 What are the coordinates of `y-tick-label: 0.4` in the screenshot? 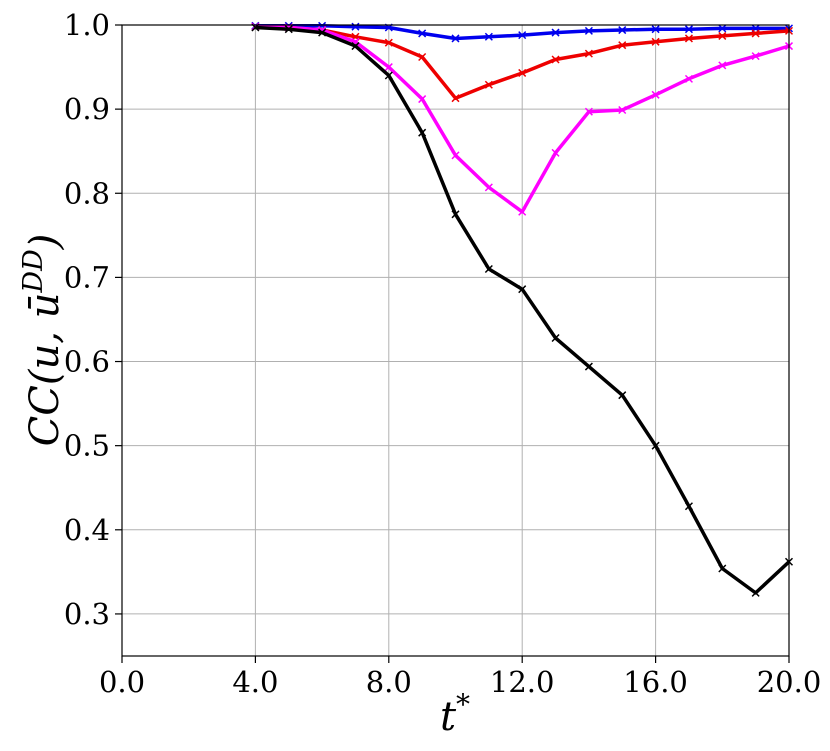 It's located at (87, 530).